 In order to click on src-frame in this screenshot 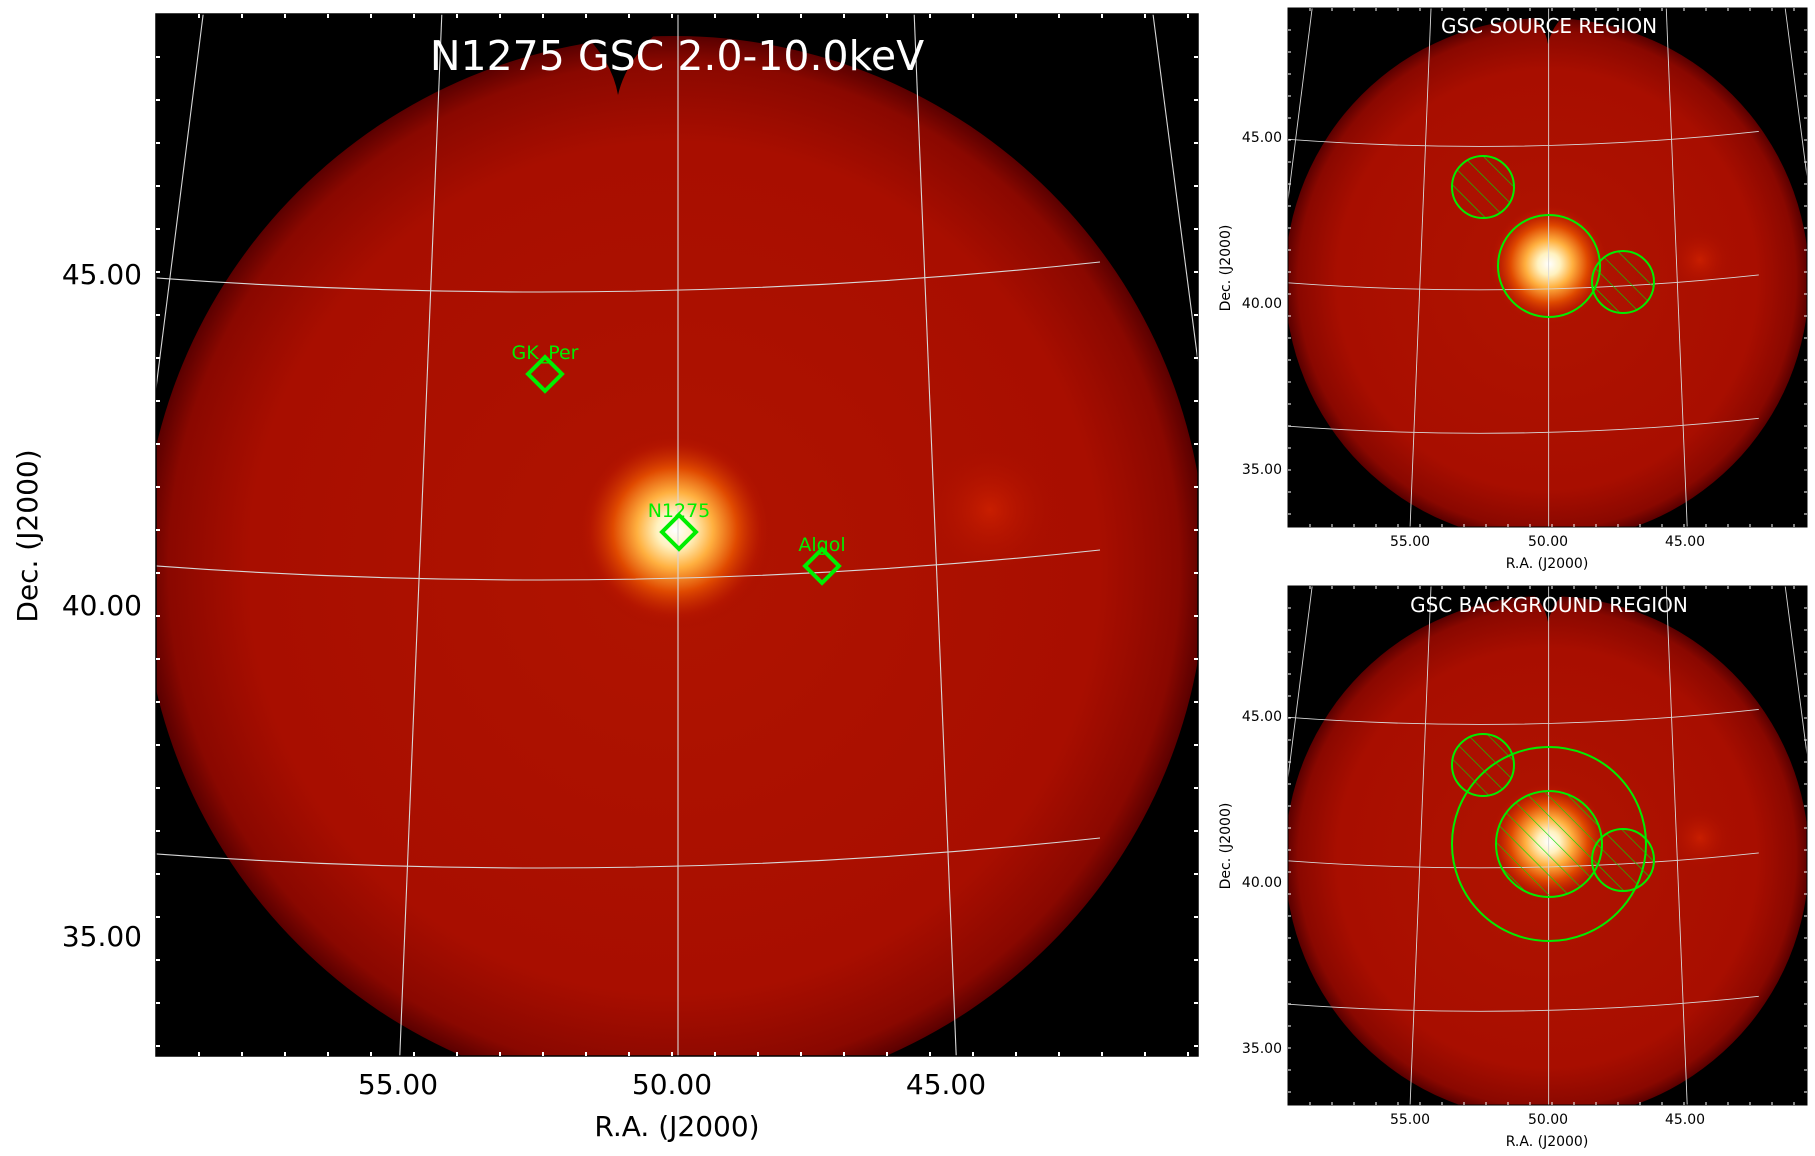, I will do `click(1547, 267)`.